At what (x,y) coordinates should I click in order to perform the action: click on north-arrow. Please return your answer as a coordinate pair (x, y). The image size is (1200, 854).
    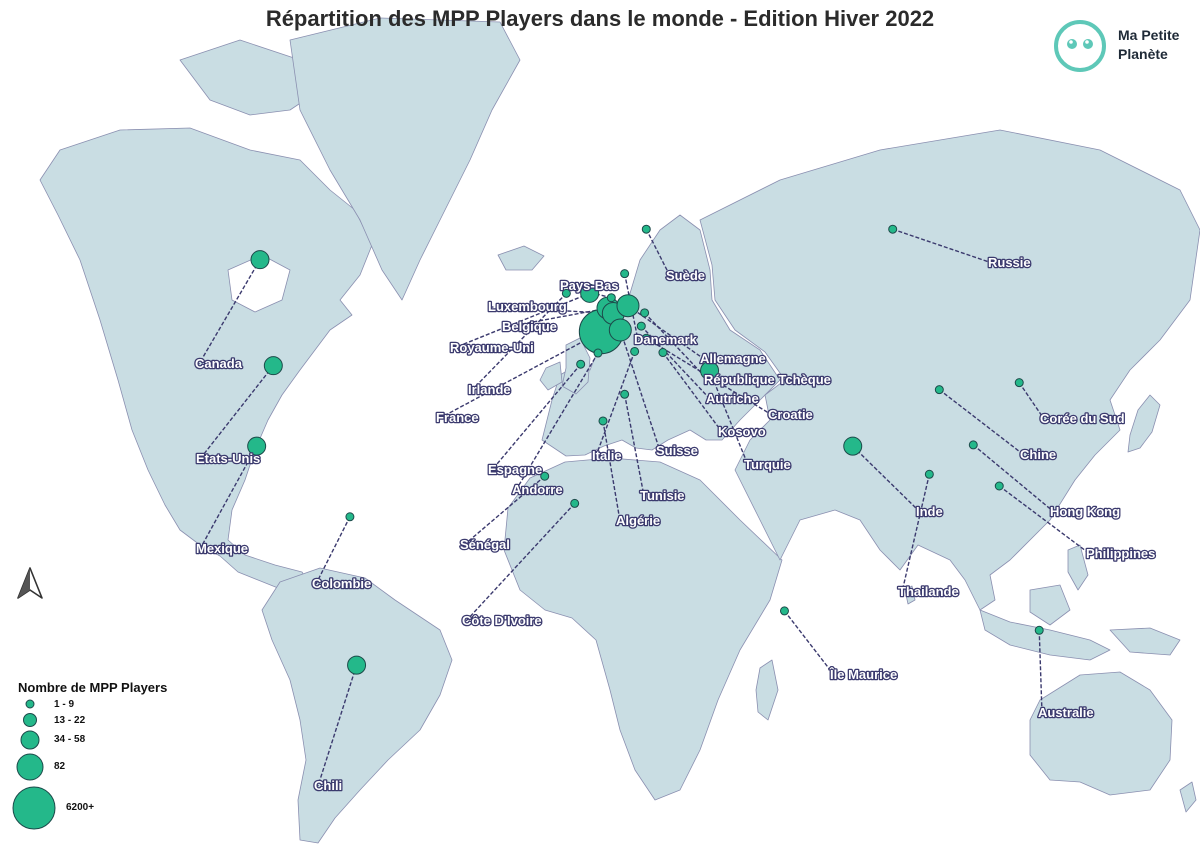
    Looking at the image, I should click on (30, 586).